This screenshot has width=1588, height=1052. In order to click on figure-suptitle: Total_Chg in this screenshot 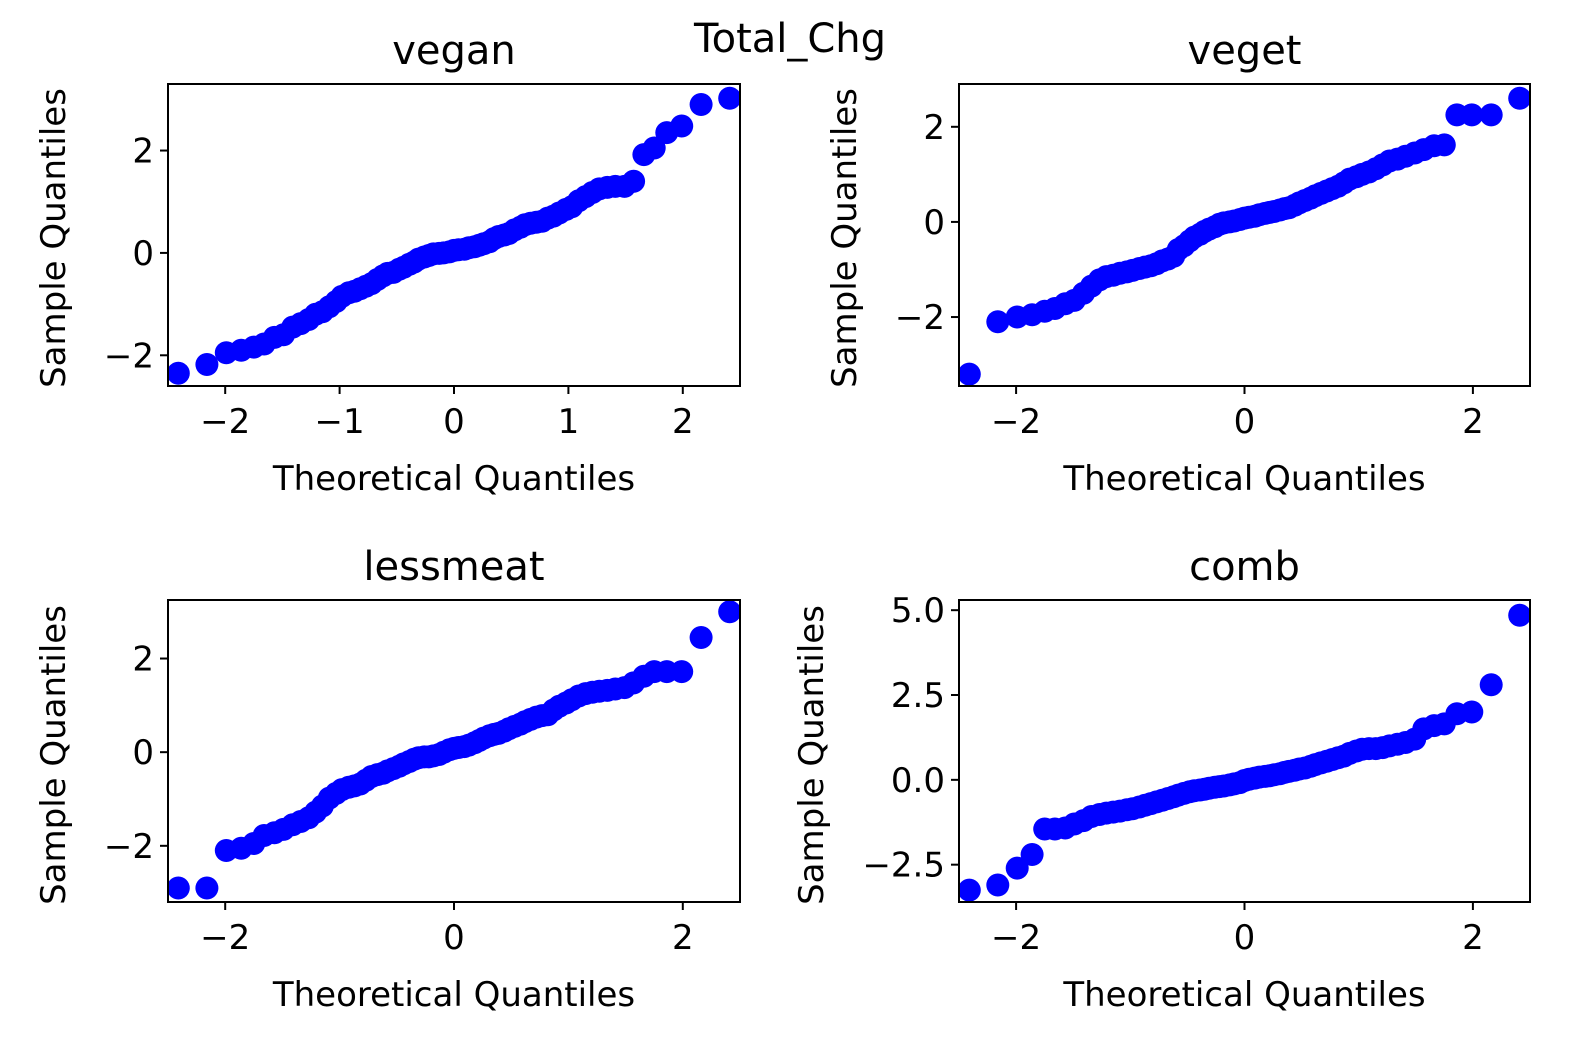, I will do `click(789, 39)`.